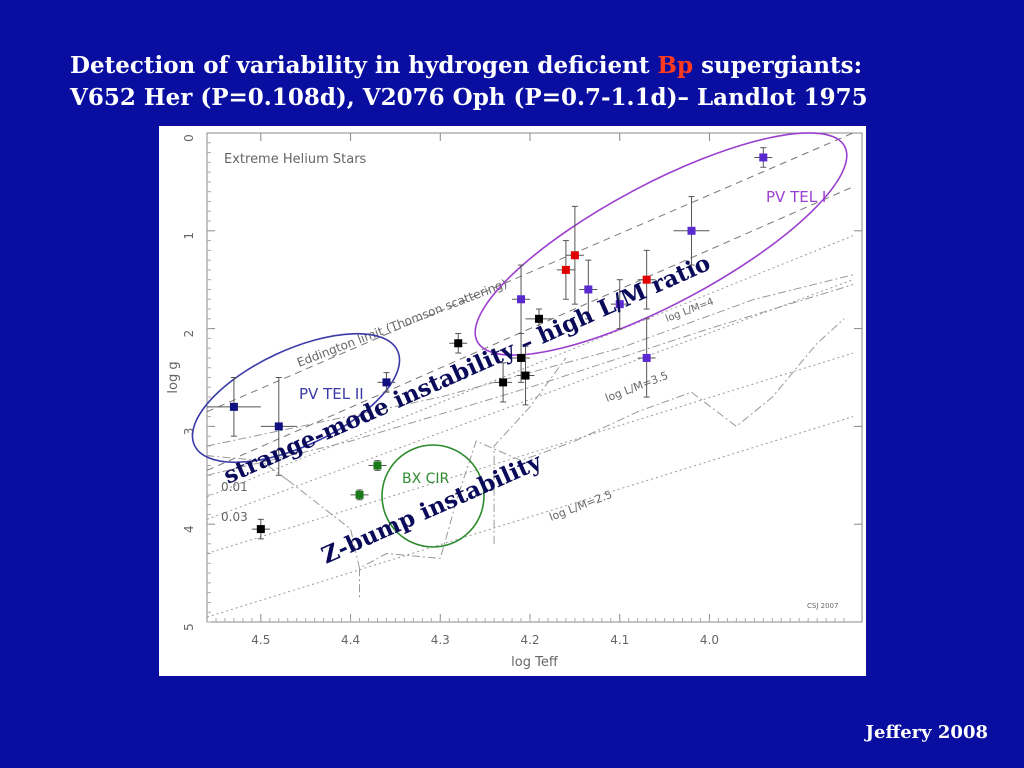 The width and height of the screenshot is (1024, 768). I want to click on title-highlight: Bp, so click(675, 65).